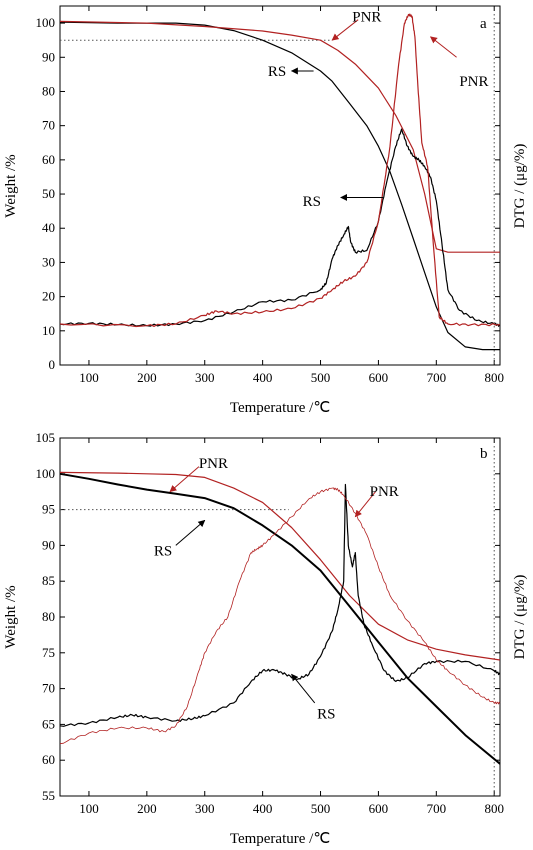 The width and height of the screenshot is (533, 850). Describe the element at coordinates (48, 652) in the screenshot. I see `y-tick-label: 75` at that location.